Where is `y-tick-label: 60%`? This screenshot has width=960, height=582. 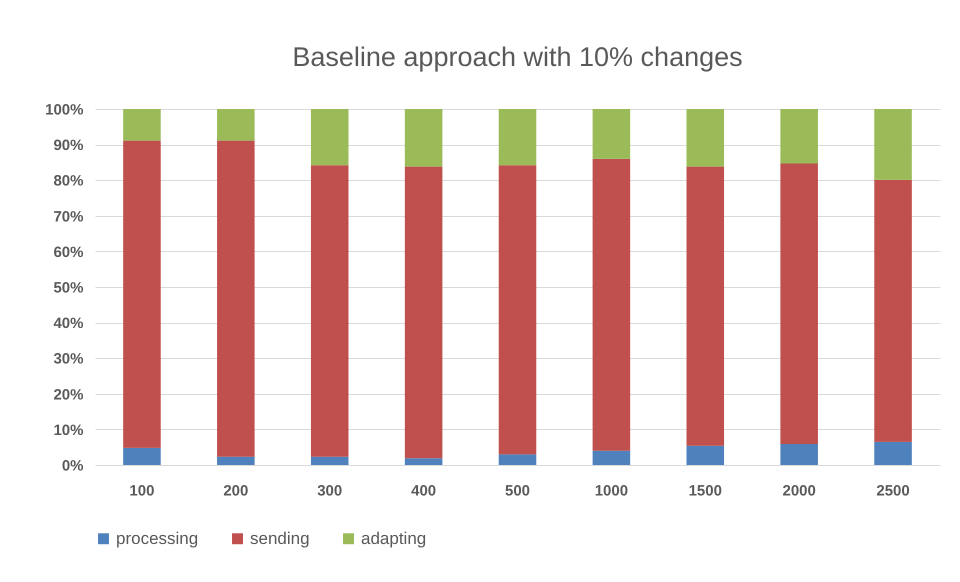
y-tick-label: 60% is located at coordinates (68, 252).